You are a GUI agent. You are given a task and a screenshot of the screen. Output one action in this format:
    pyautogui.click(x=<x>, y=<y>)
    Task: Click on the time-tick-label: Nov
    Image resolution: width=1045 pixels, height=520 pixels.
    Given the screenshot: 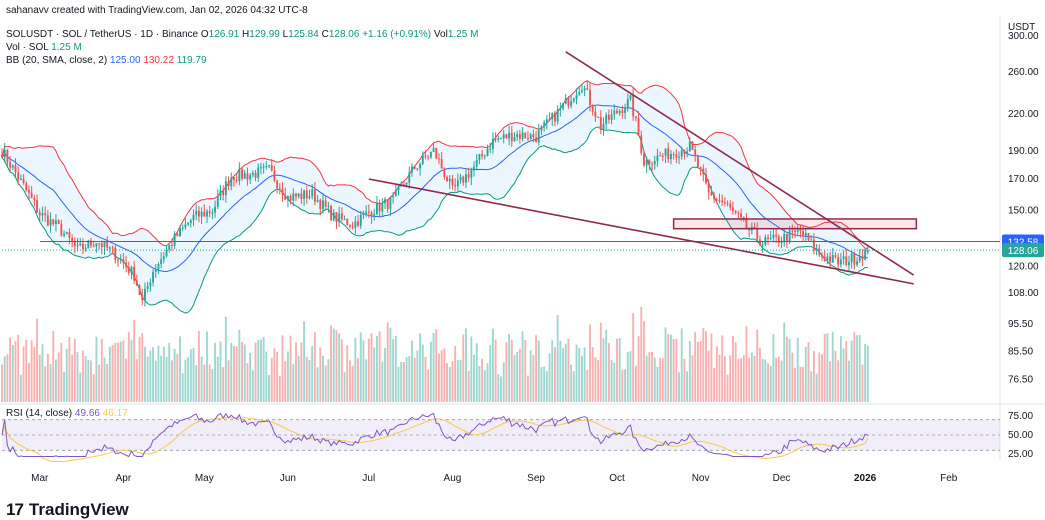 What is the action you would take?
    pyautogui.click(x=701, y=478)
    